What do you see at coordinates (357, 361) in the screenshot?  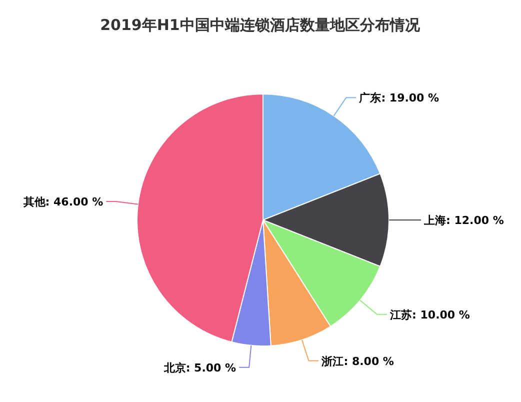 I see `slice-label: 浙江: 8.00 %` at bounding box center [357, 361].